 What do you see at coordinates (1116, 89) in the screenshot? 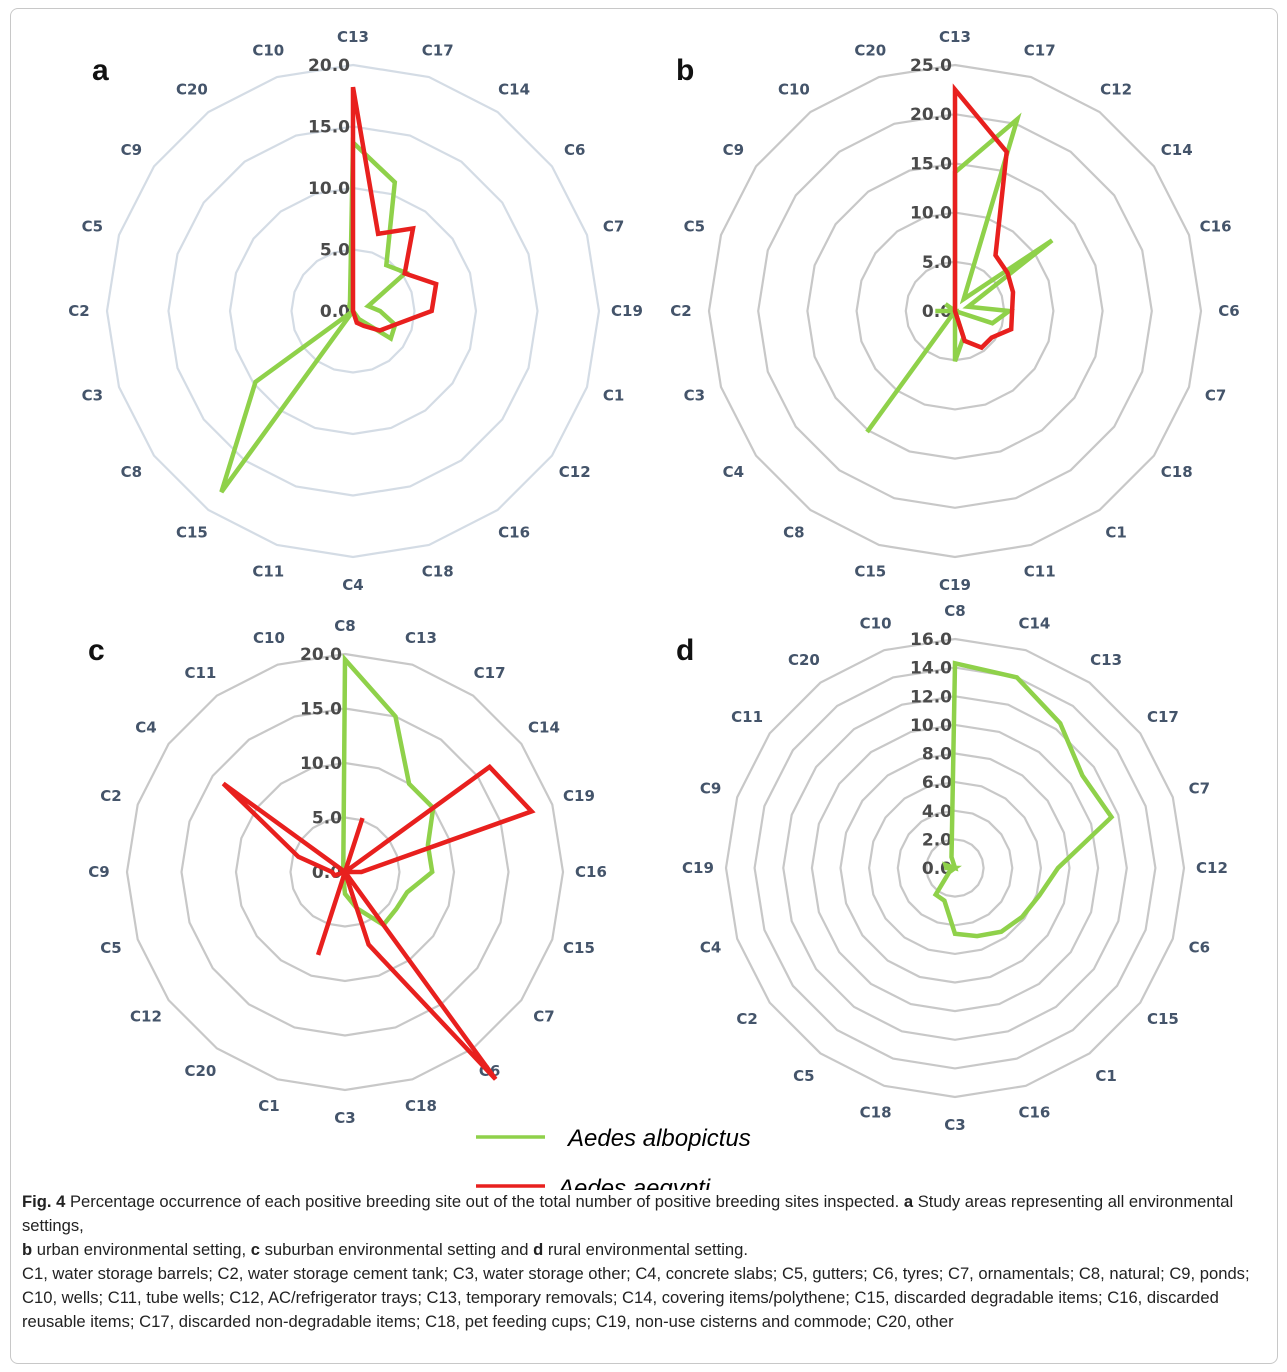
I see `category-label: C12` at bounding box center [1116, 89].